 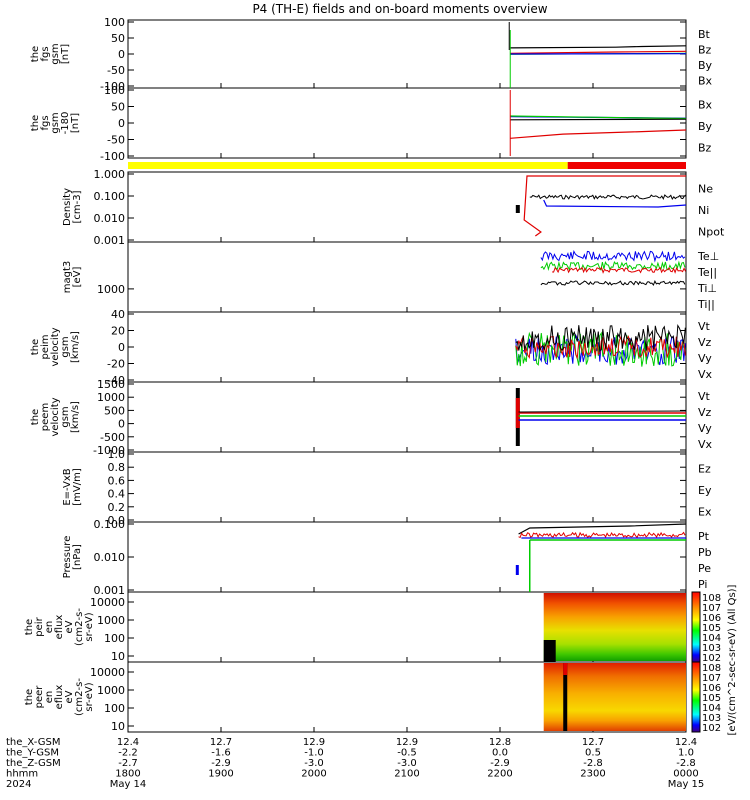 What do you see at coordinates (59, 627) in the screenshot?
I see `ylabel-peir_eflux: eflux` at bounding box center [59, 627].